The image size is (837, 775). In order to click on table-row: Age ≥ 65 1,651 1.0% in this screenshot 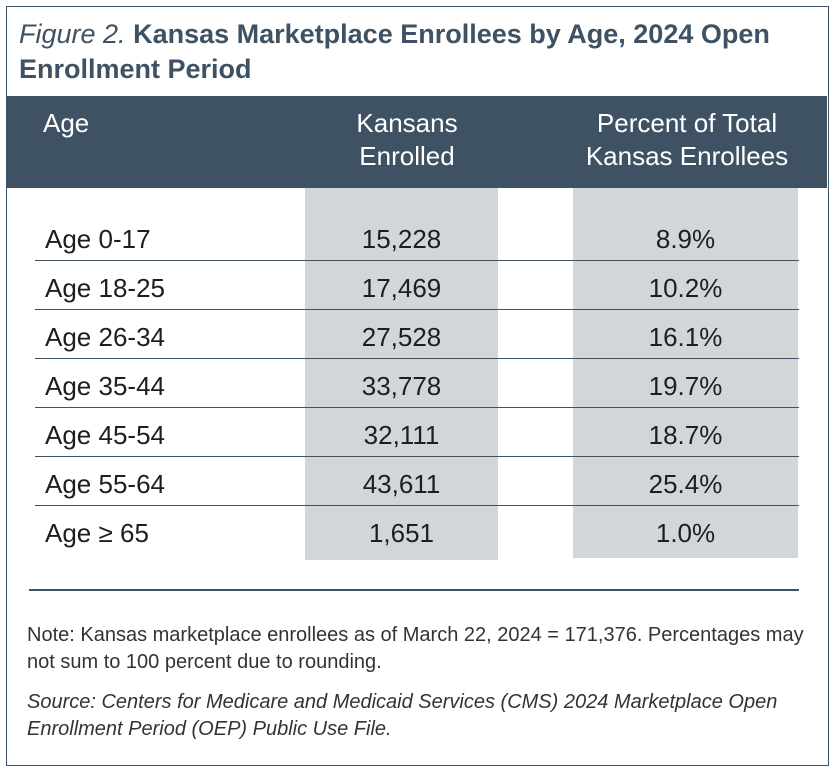, I will do `click(417, 530)`.